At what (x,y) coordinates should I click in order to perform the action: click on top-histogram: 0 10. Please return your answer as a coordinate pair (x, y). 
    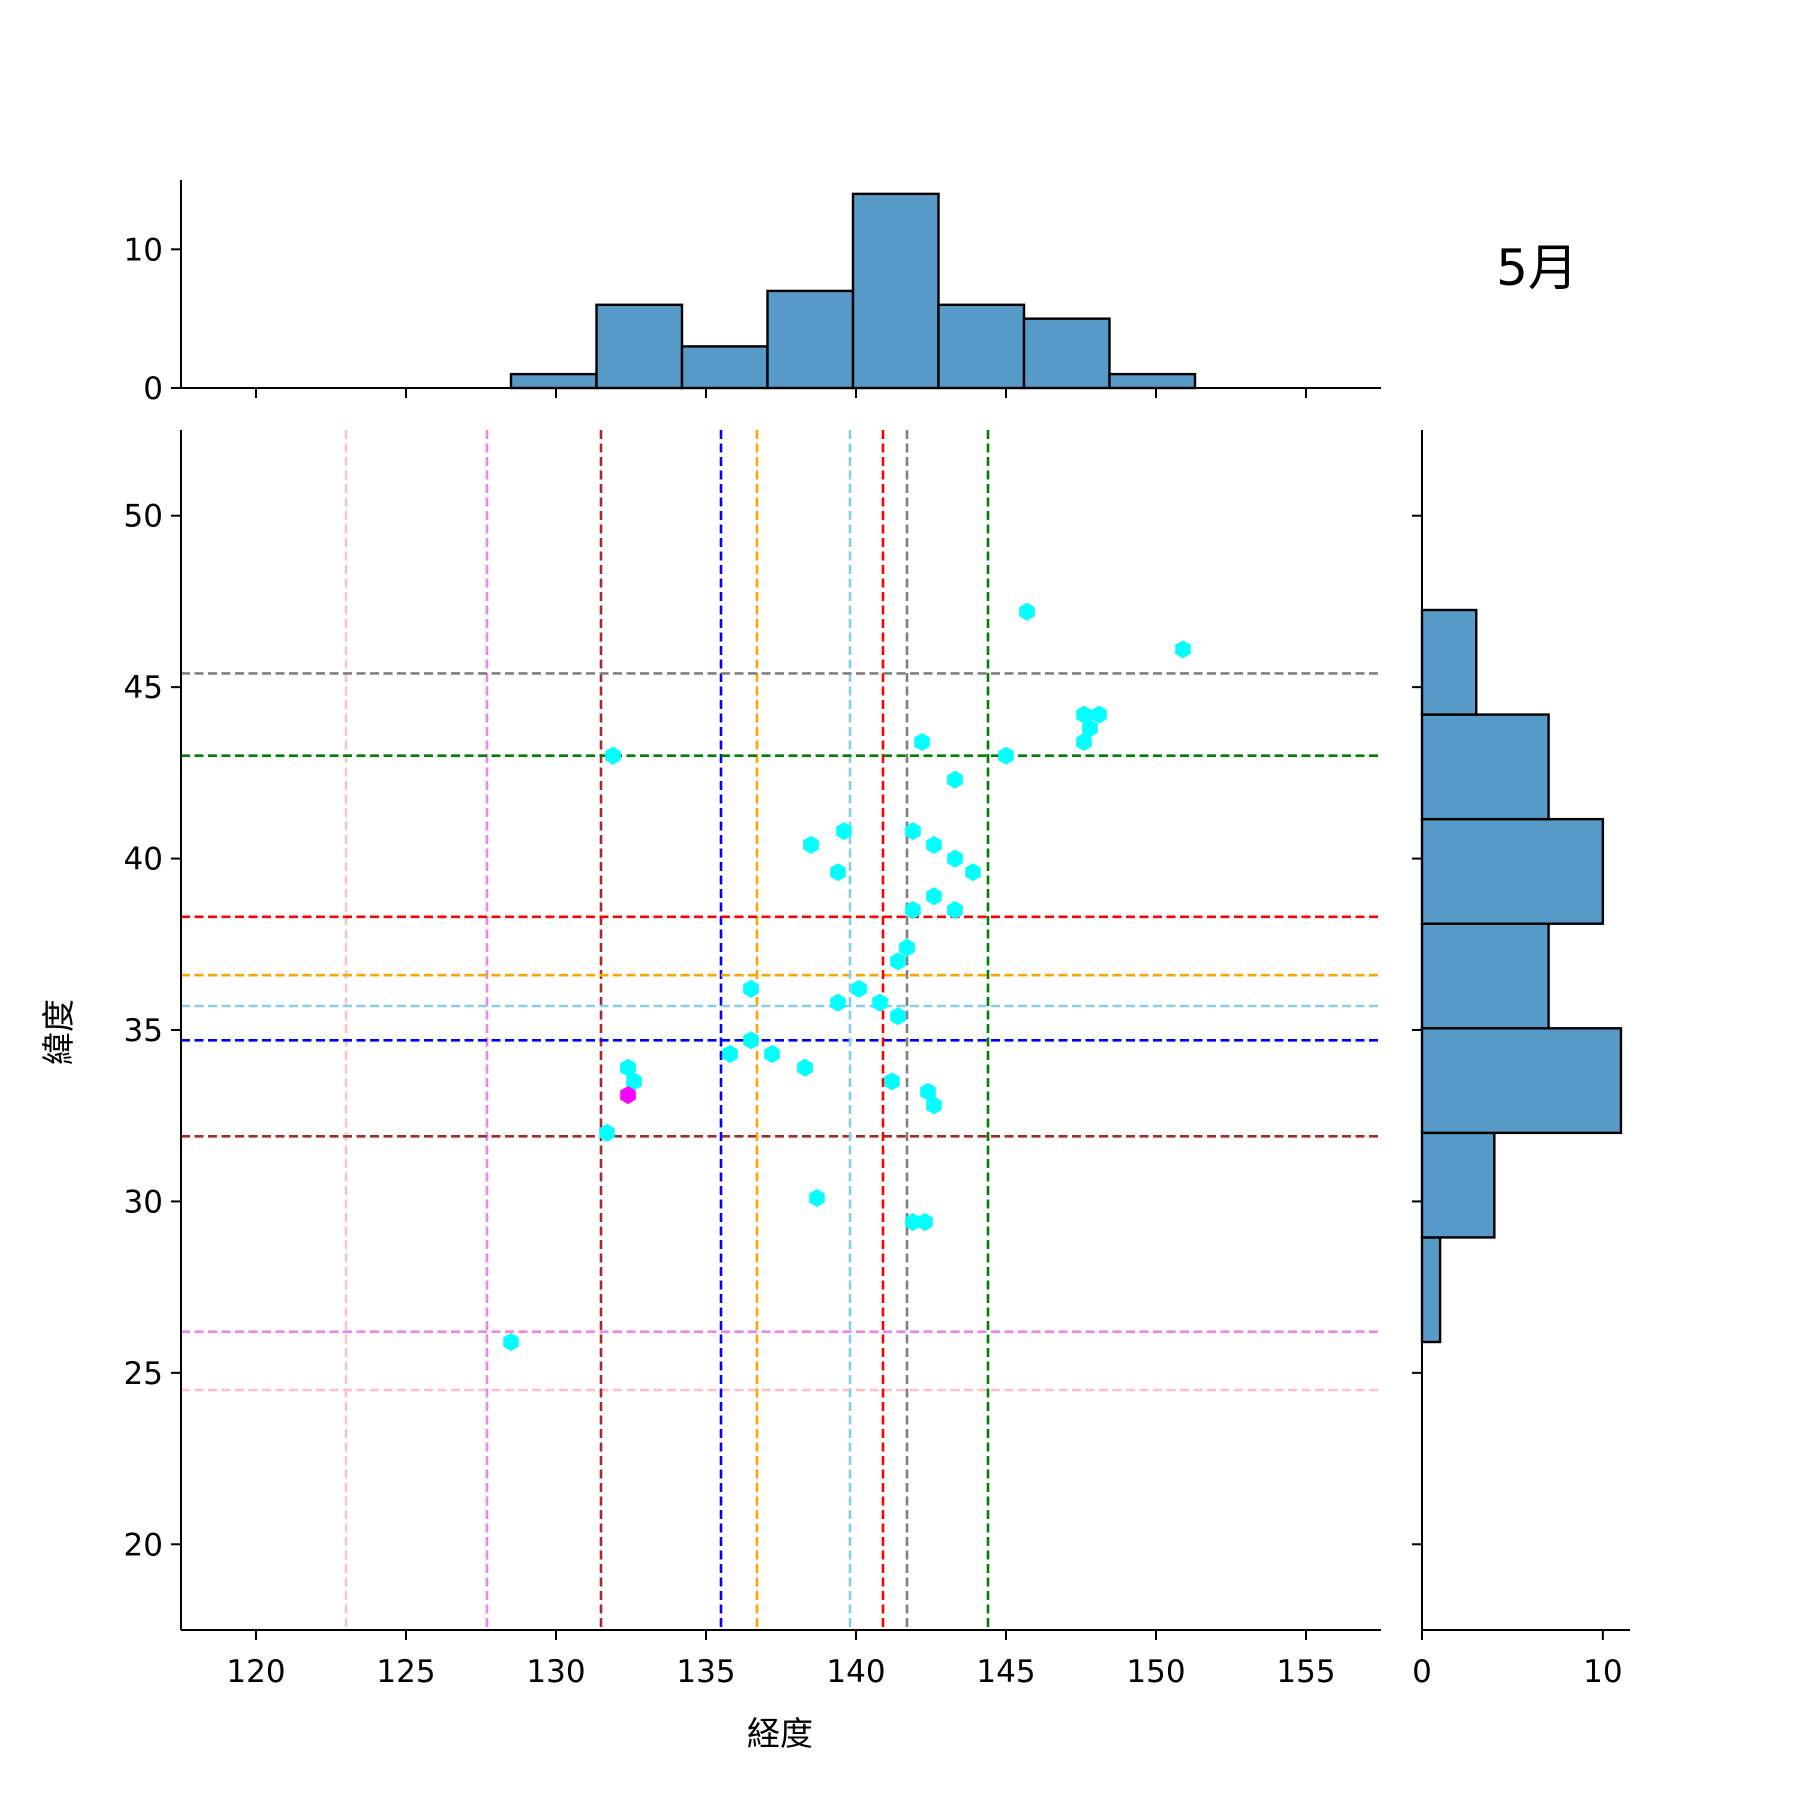
    Looking at the image, I should click on (752, 293).